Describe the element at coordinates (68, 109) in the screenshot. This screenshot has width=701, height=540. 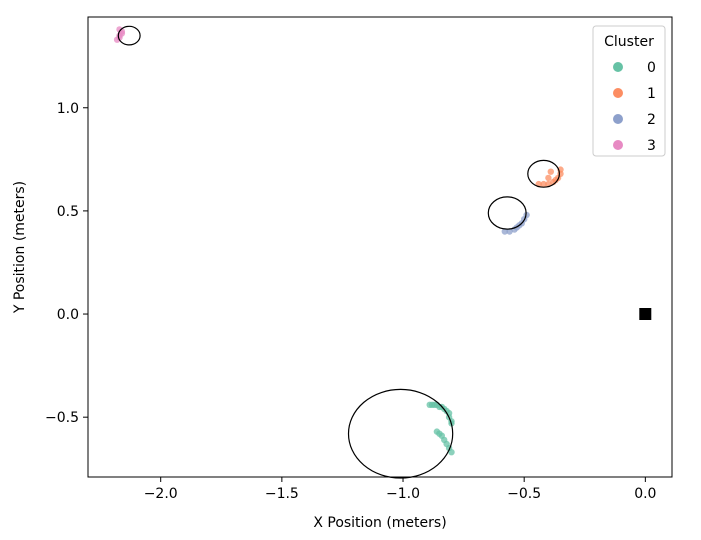
I see `y-tick-label: 1.0` at that location.